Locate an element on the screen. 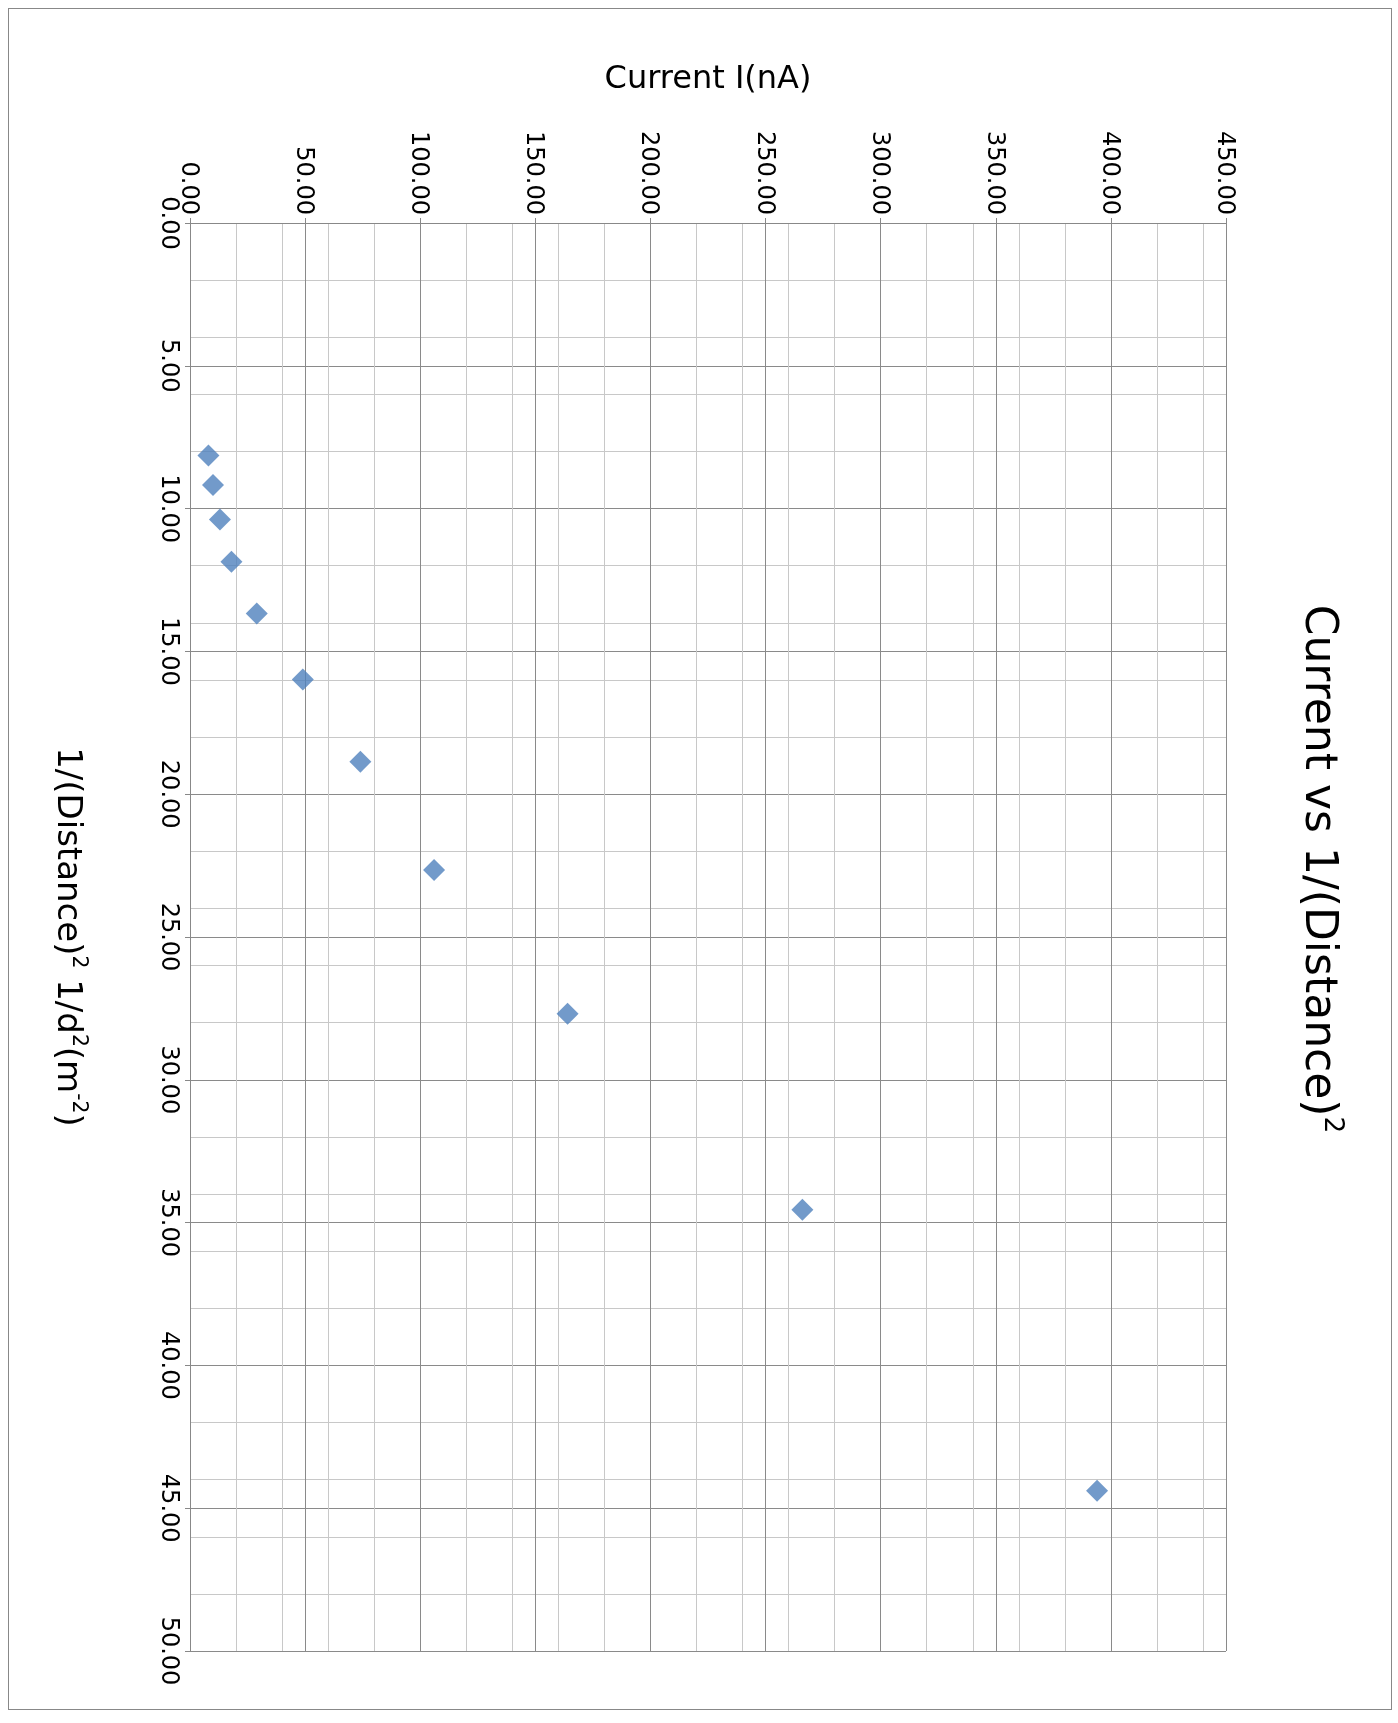  y-tick-label: 30.00 is located at coordinates (170, 1080).